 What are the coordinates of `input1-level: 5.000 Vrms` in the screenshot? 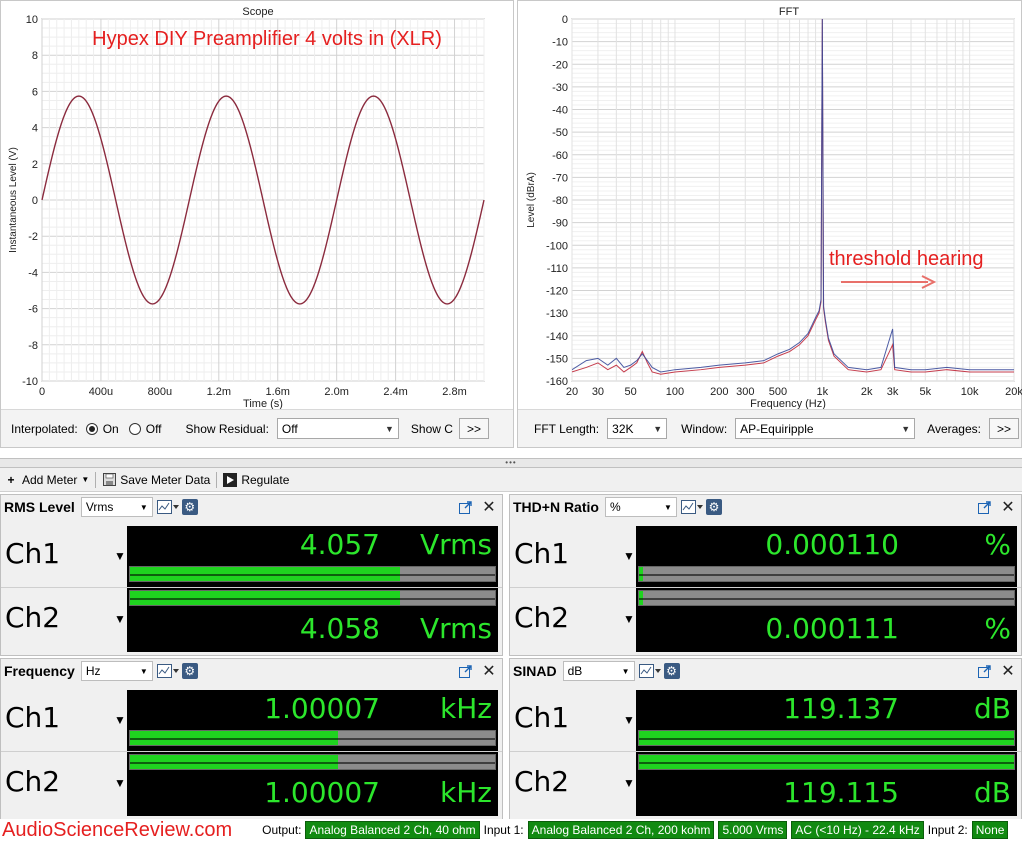 It's located at (753, 830).